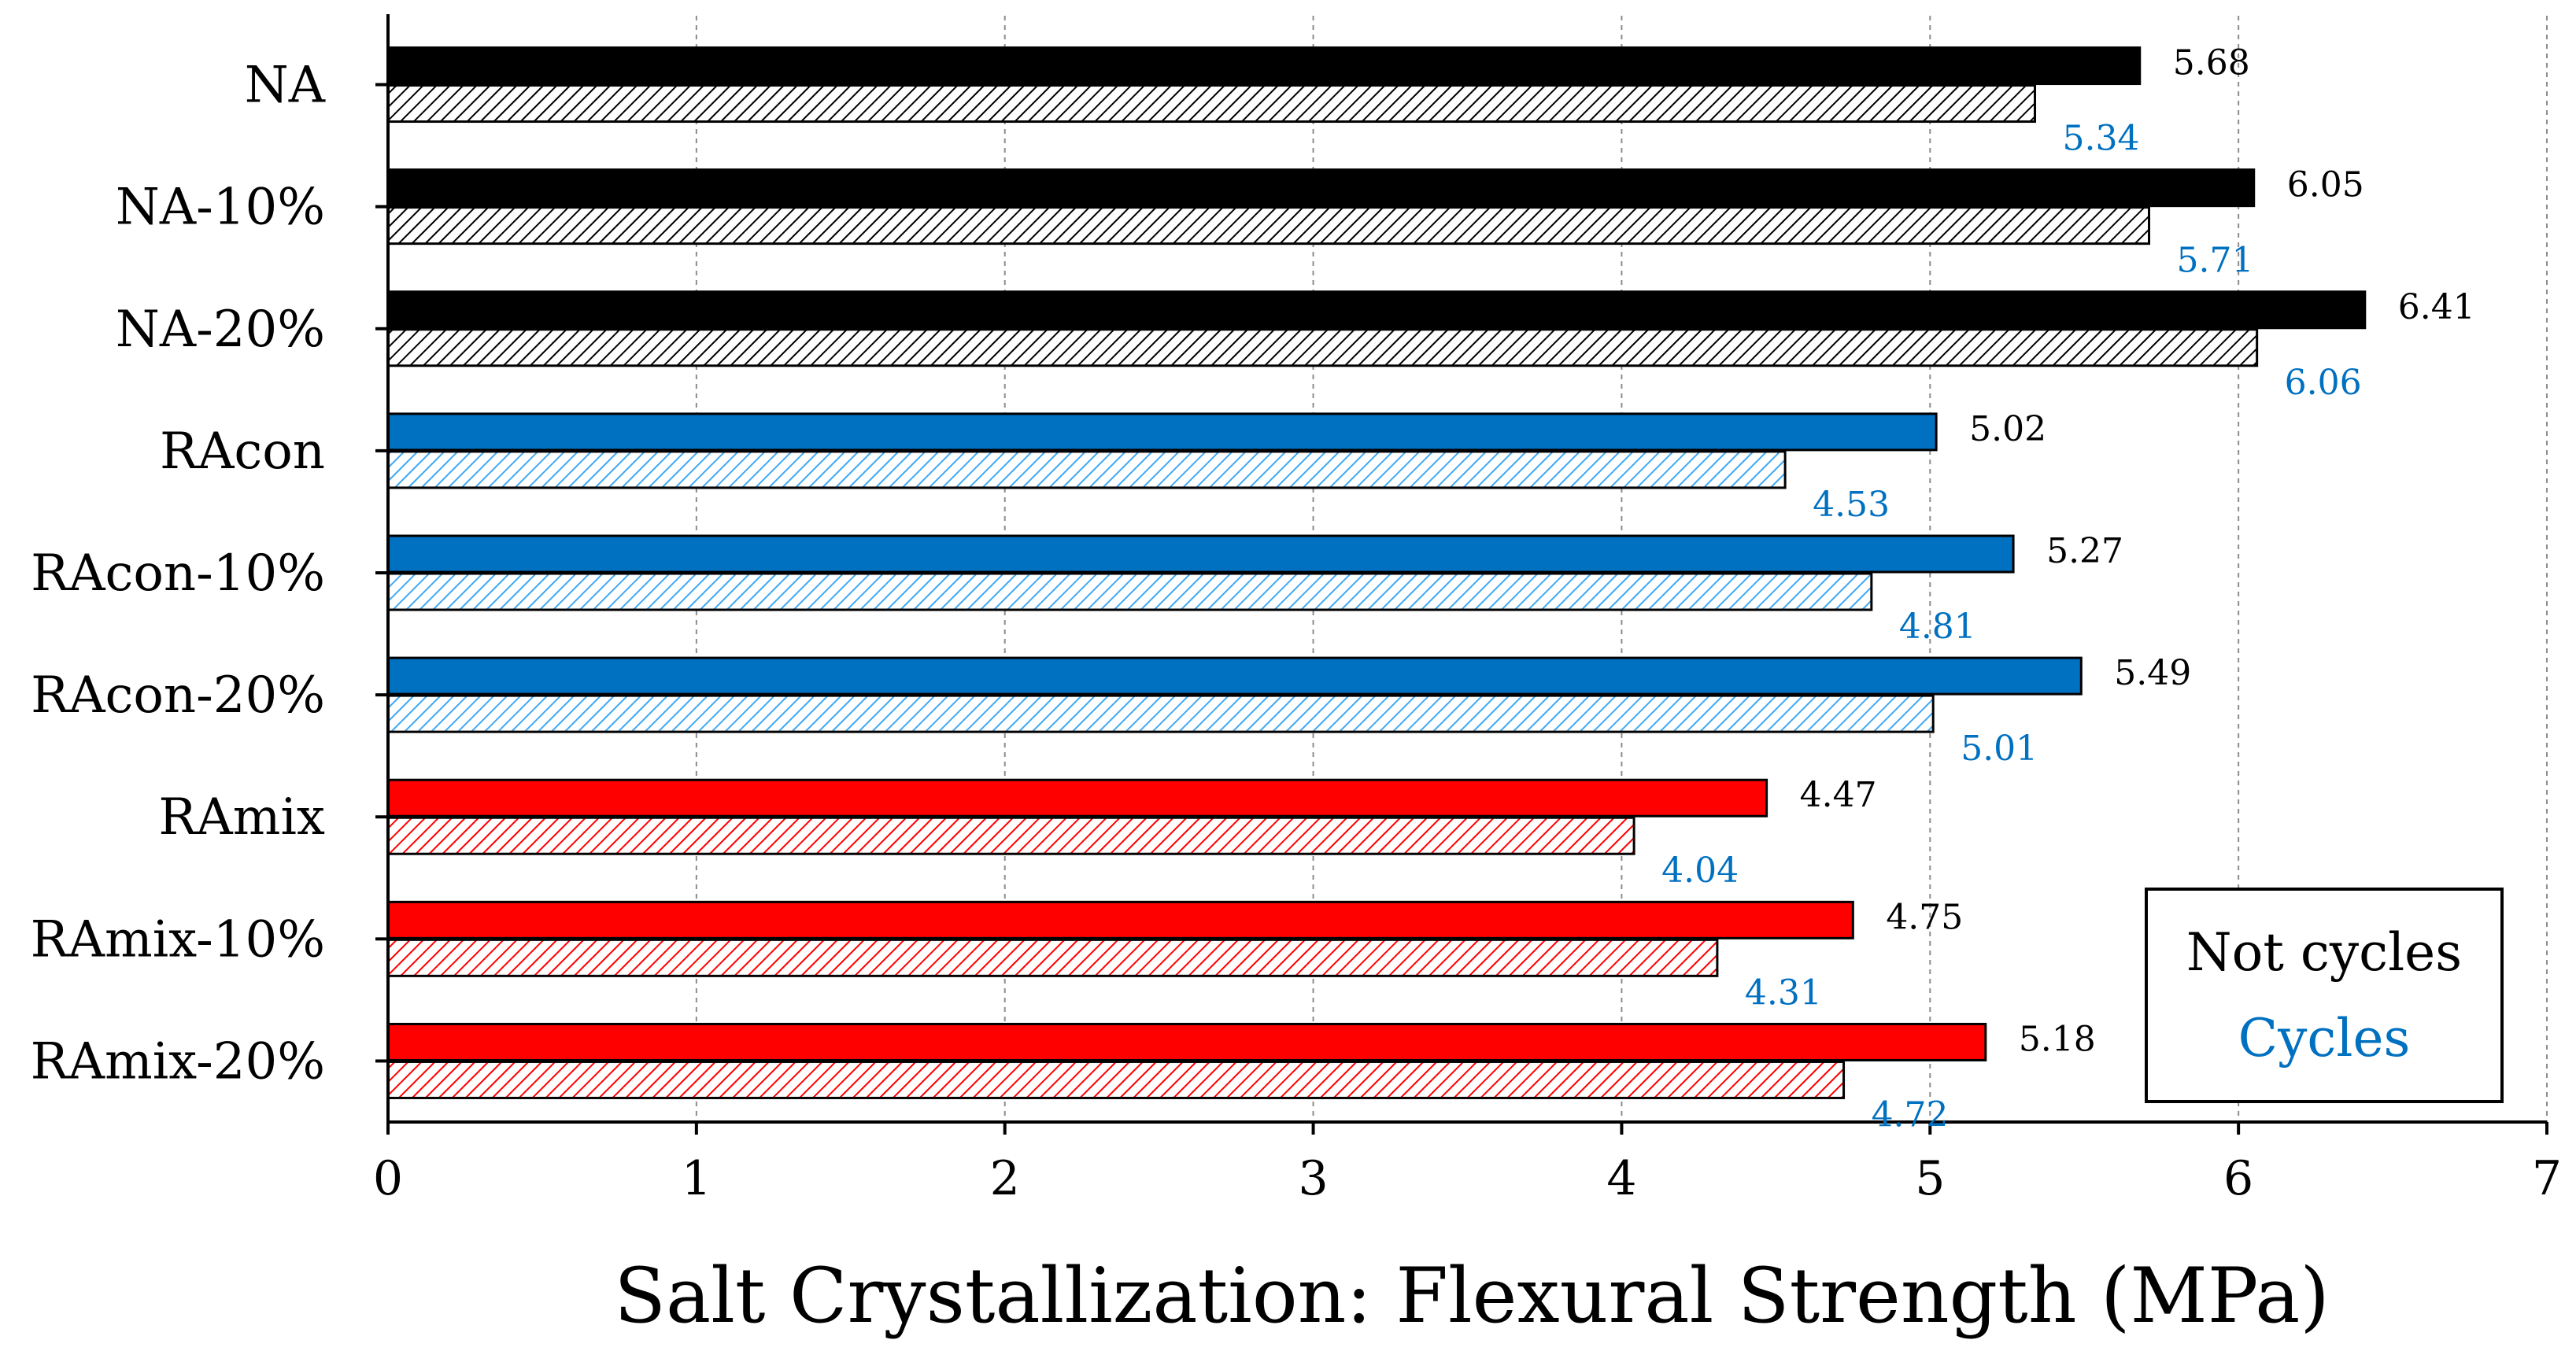  What do you see at coordinates (1839, 795) in the screenshot?
I see `data-label-not-cycles: 4.47` at bounding box center [1839, 795].